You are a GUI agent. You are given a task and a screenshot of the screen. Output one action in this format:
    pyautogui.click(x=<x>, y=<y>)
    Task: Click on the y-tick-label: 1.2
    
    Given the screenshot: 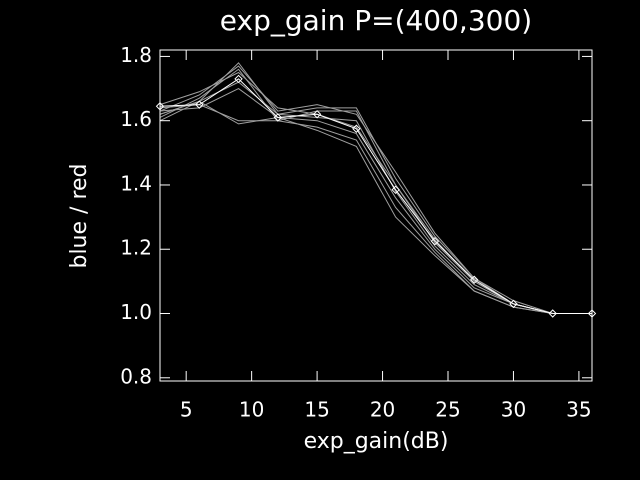 What is the action you would take?
    pyautogui.click(x=136, y=248)
    